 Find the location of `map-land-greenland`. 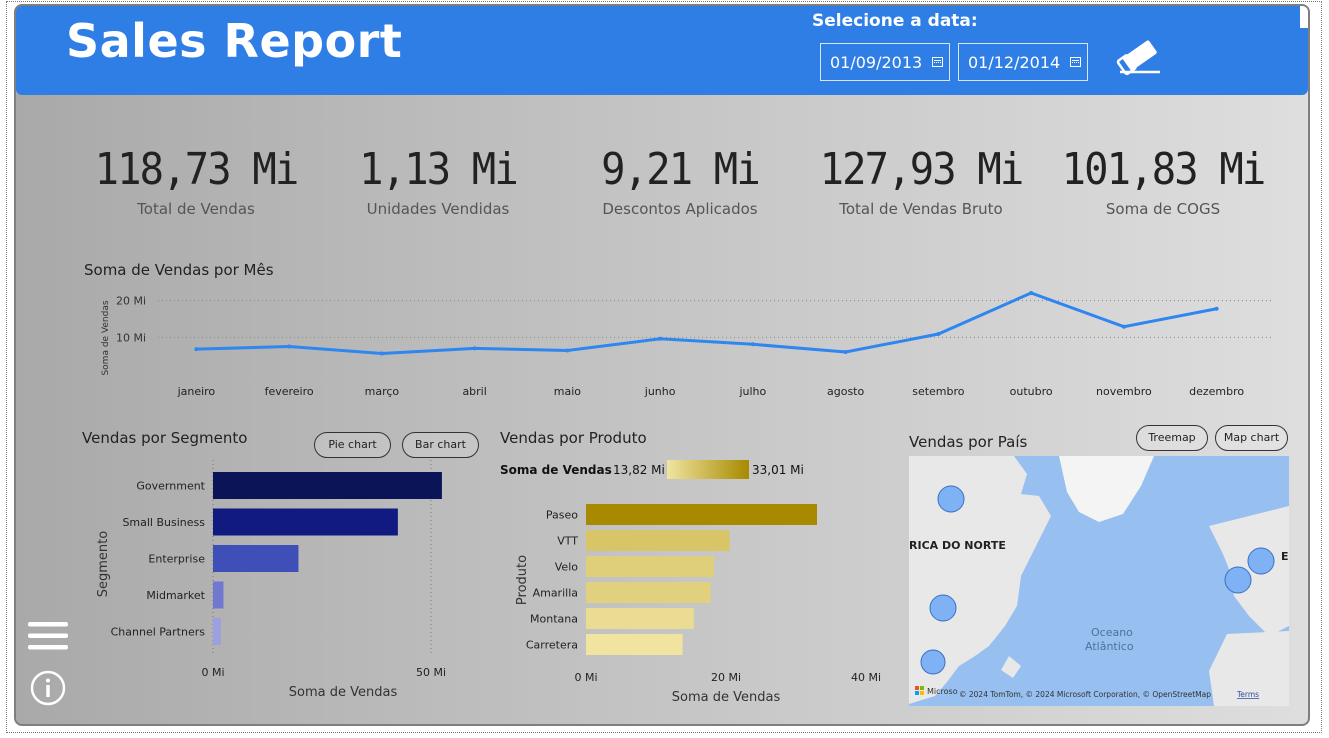

map-land-greenland is located at coordinates (1106, 489).